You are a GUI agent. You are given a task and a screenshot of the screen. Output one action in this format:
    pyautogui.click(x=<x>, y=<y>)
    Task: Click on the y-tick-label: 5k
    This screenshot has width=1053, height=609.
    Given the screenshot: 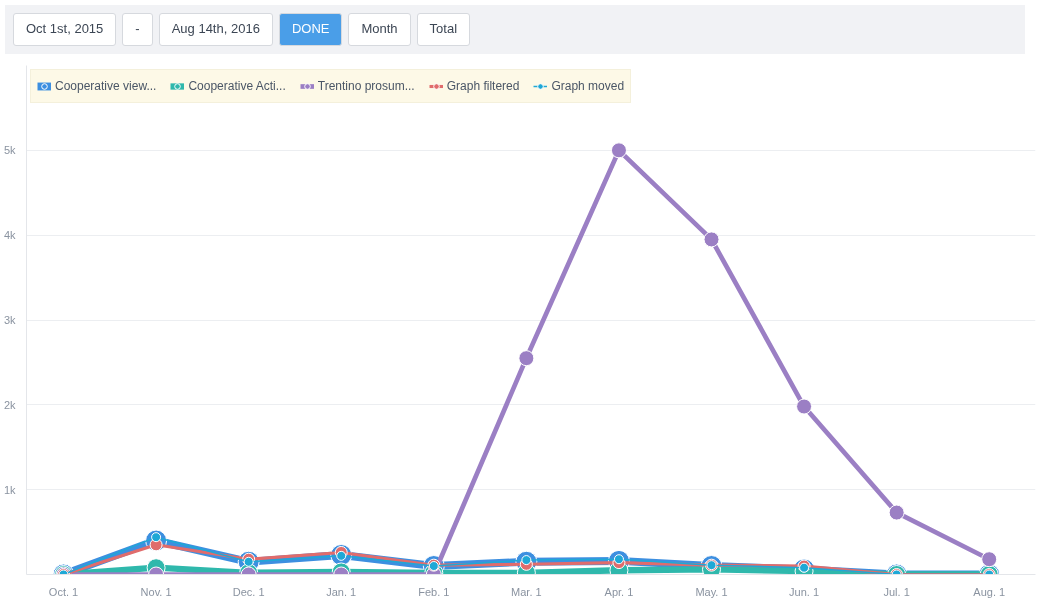 What is the action you would take?
    pyautogui.click(x=9, y=150)
    